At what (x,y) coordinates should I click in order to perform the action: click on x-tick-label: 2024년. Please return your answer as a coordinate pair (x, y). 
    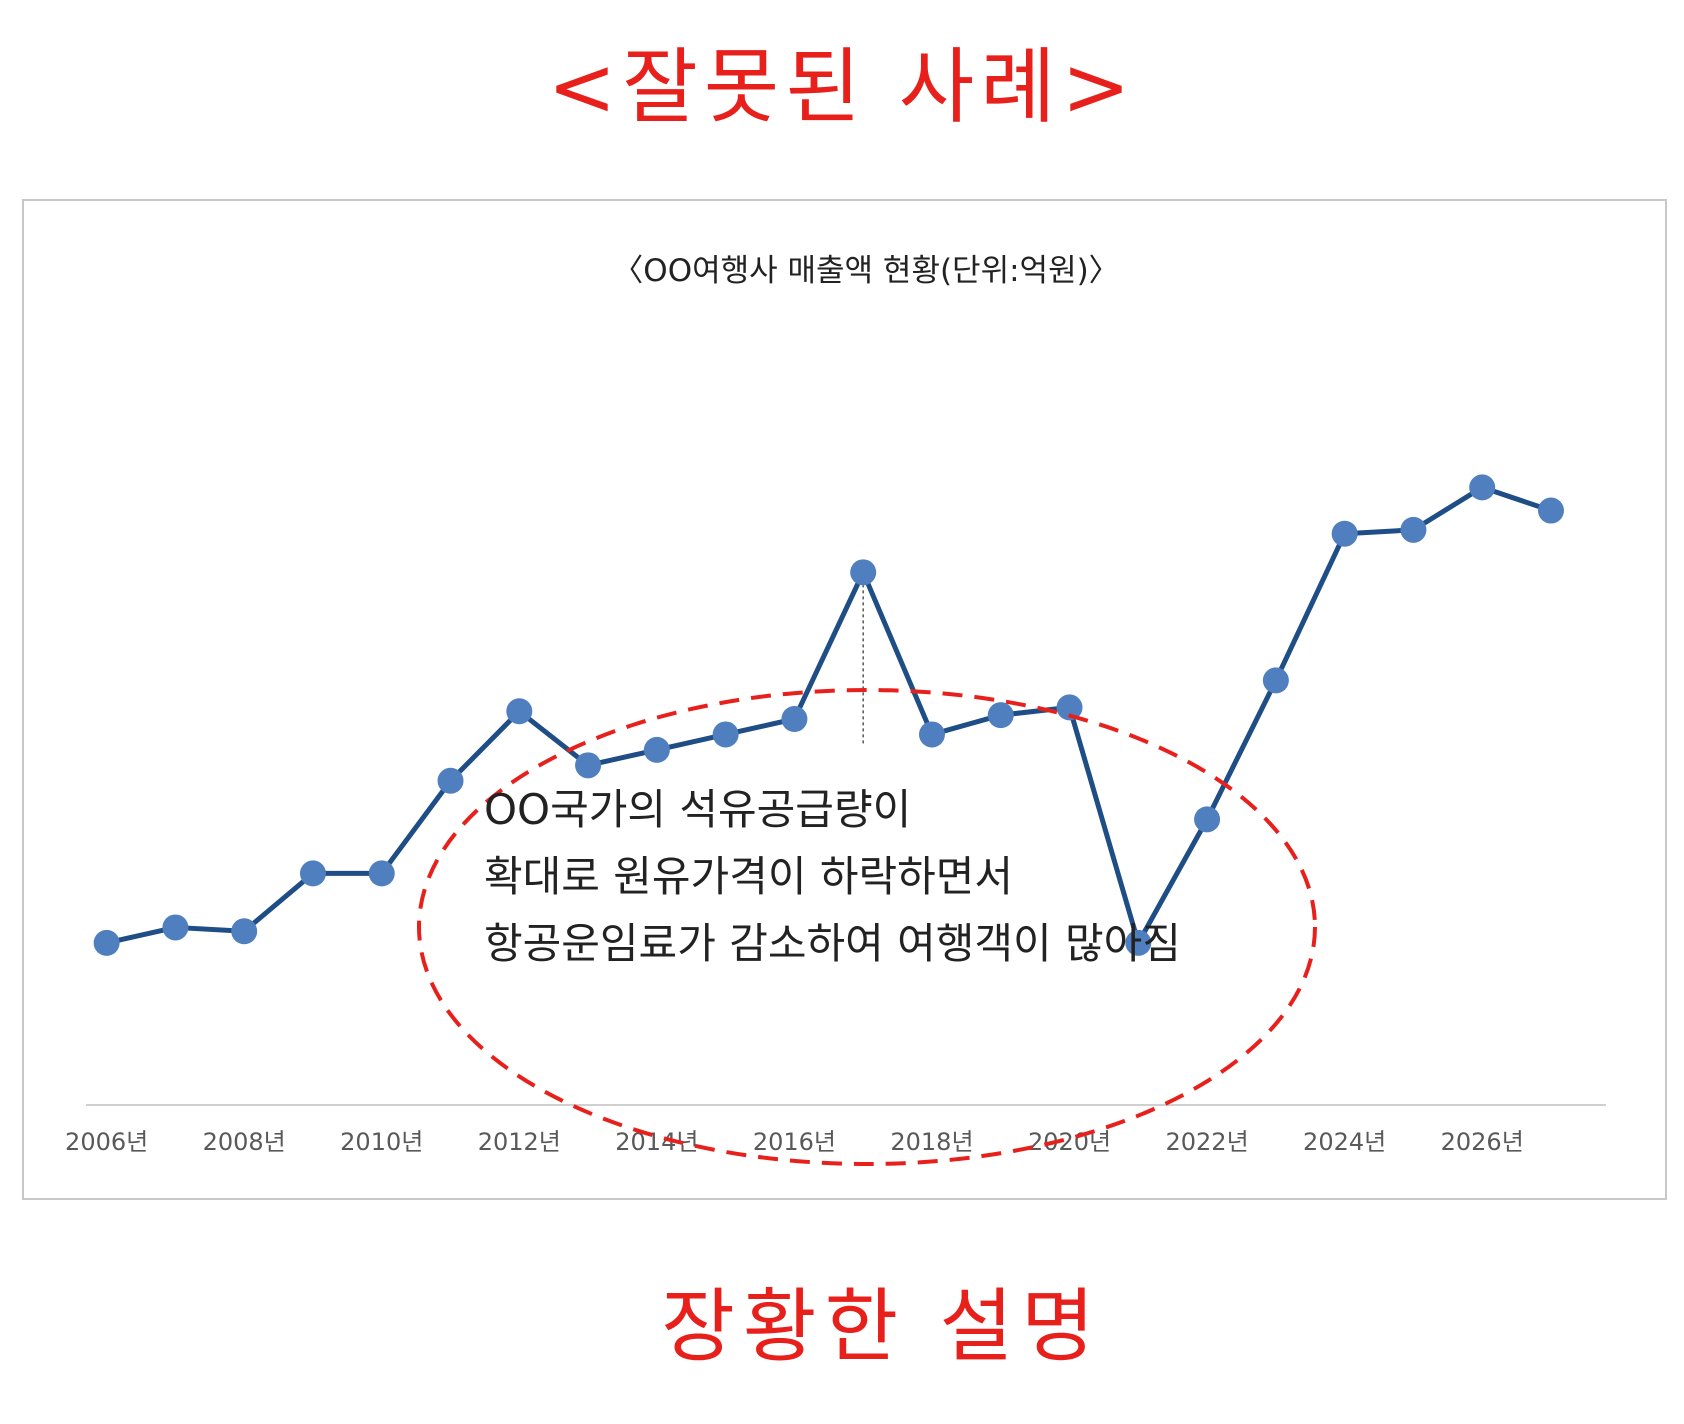
    Looking at the image, I should click on (1344, 1142).